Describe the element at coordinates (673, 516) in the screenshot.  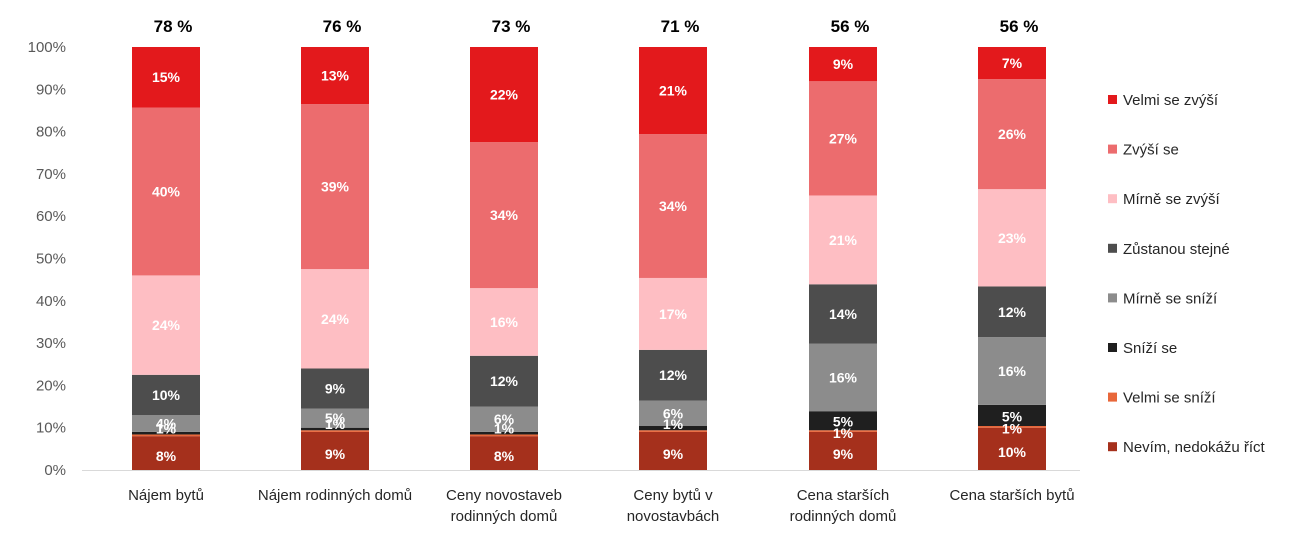
I see `category-label: novostavbách` at that location.